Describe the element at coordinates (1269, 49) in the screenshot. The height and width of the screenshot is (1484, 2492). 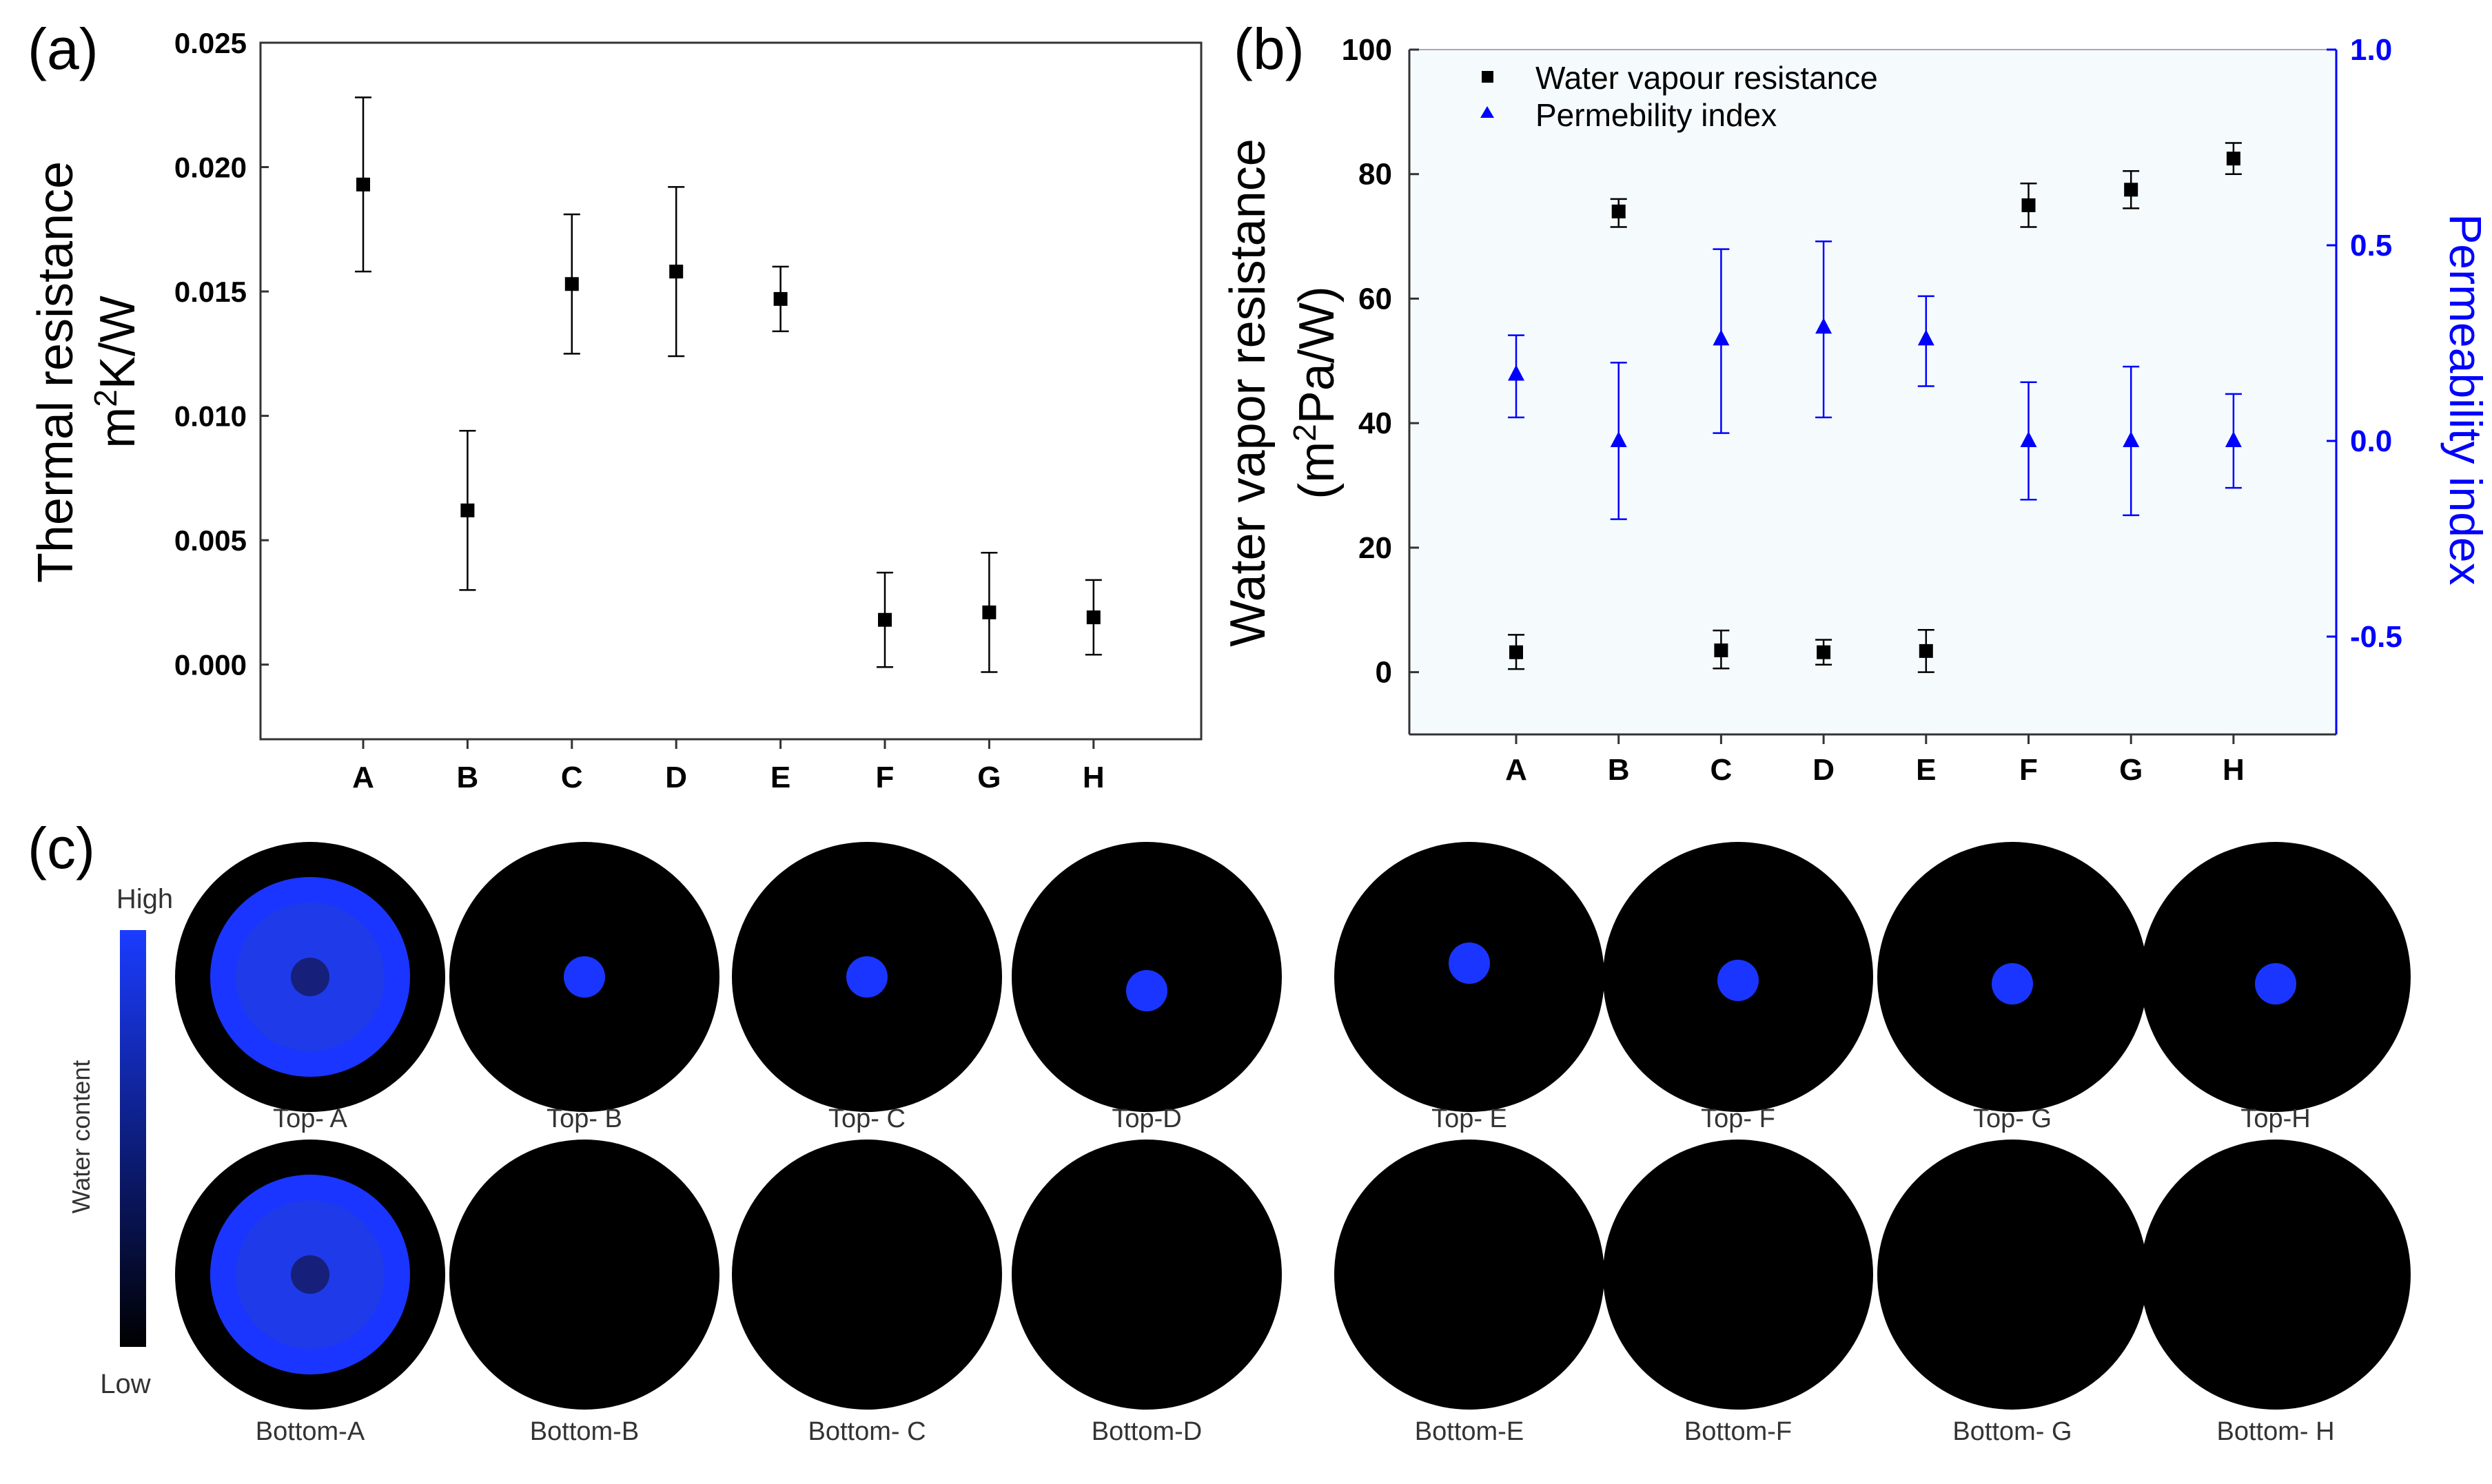
I see `panel-b-label: (b)` at that location.